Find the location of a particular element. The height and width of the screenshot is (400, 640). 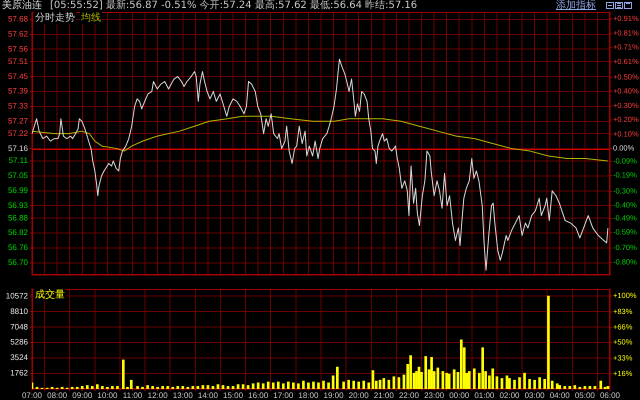

y-tick-label: 57.68 is located at coordinates (18, 19).